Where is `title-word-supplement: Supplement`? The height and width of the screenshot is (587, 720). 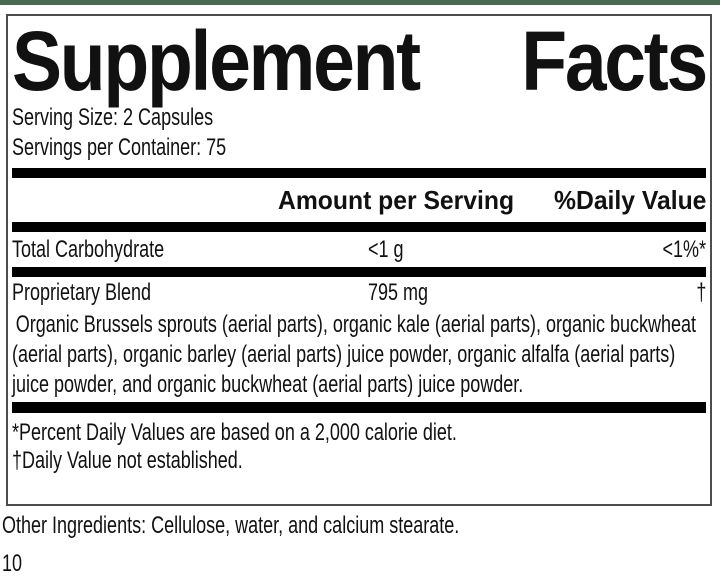
title-word-supplement: Supplement is located at coordinates (216, 61).